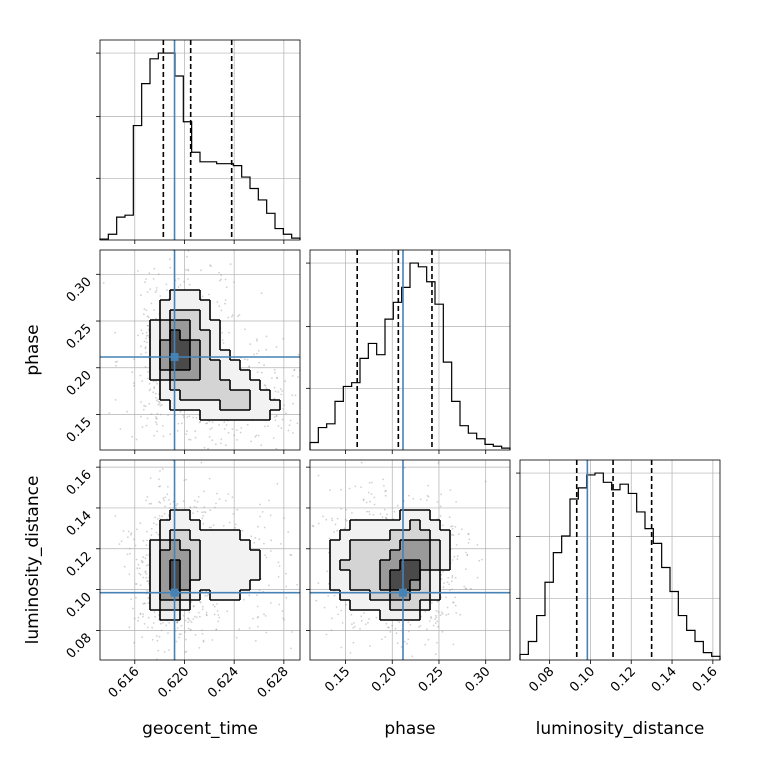 The width and height of the screenshot is (760, 760). What do you see at coordinates (582, 679) in the screenshot?
I see `x-tick-label: 0.10` at bounding box center [582, 679].